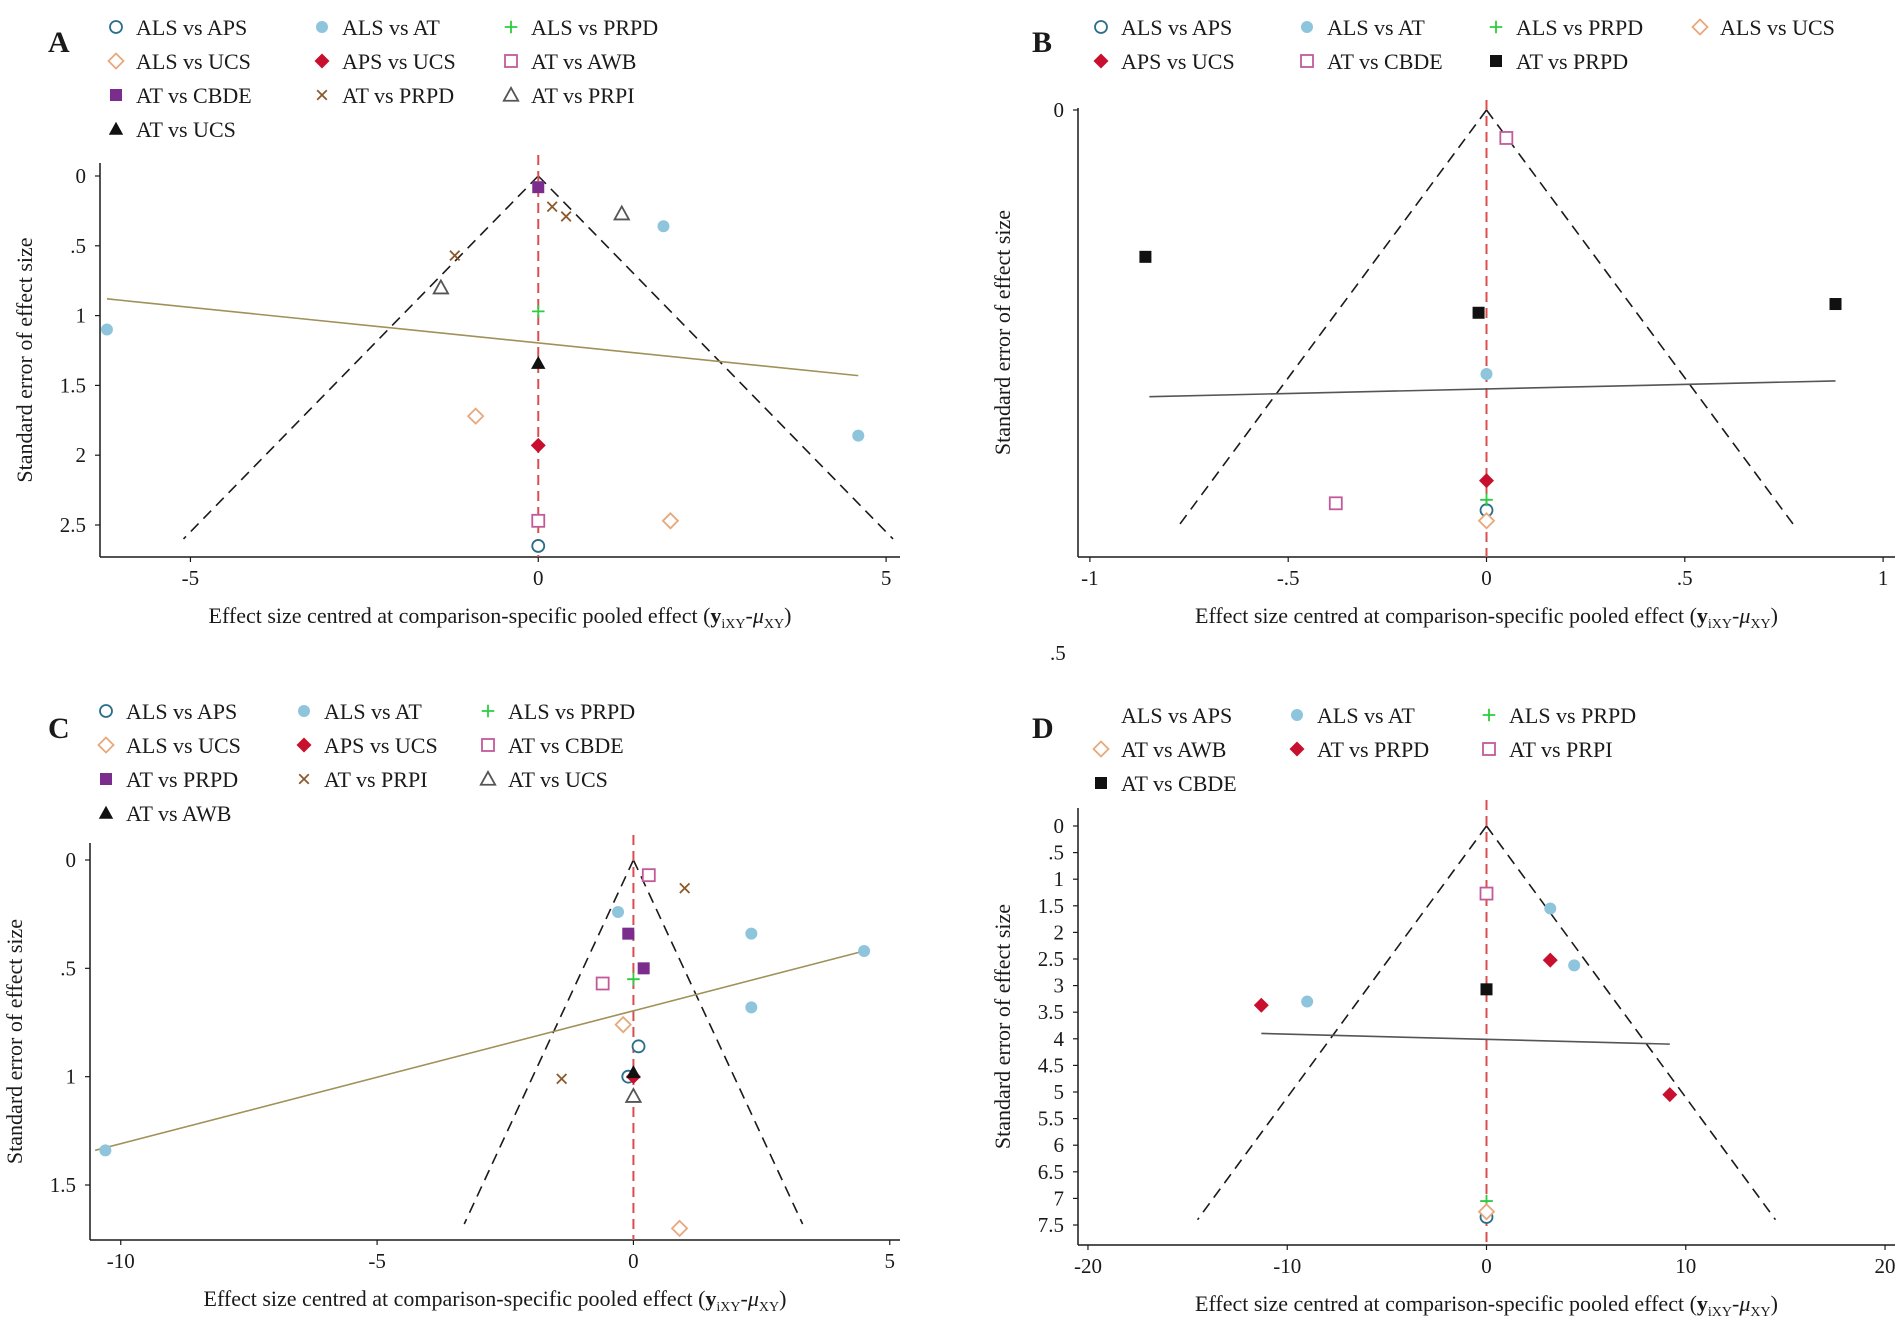 The width and height of the screenshot is (1902, 1324). I want to click on panel-letter-b: B, so click(1042, 42).